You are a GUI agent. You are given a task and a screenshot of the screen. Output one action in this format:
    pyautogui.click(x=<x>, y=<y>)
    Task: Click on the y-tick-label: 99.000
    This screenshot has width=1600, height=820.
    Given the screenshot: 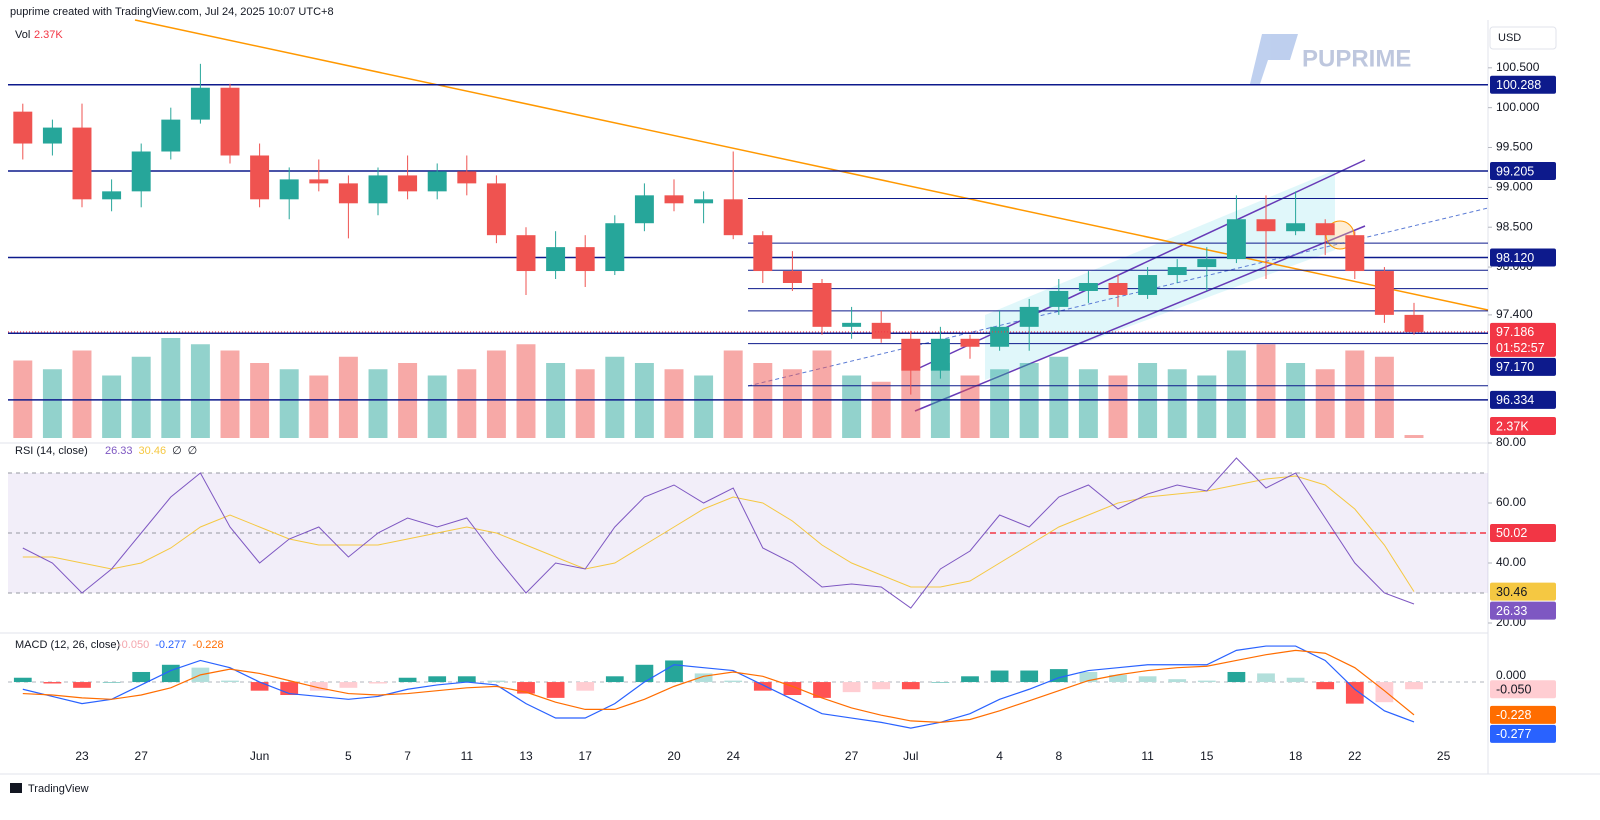 What is the action you would take?
    pyautogui.click(x=1514, y=187)
    